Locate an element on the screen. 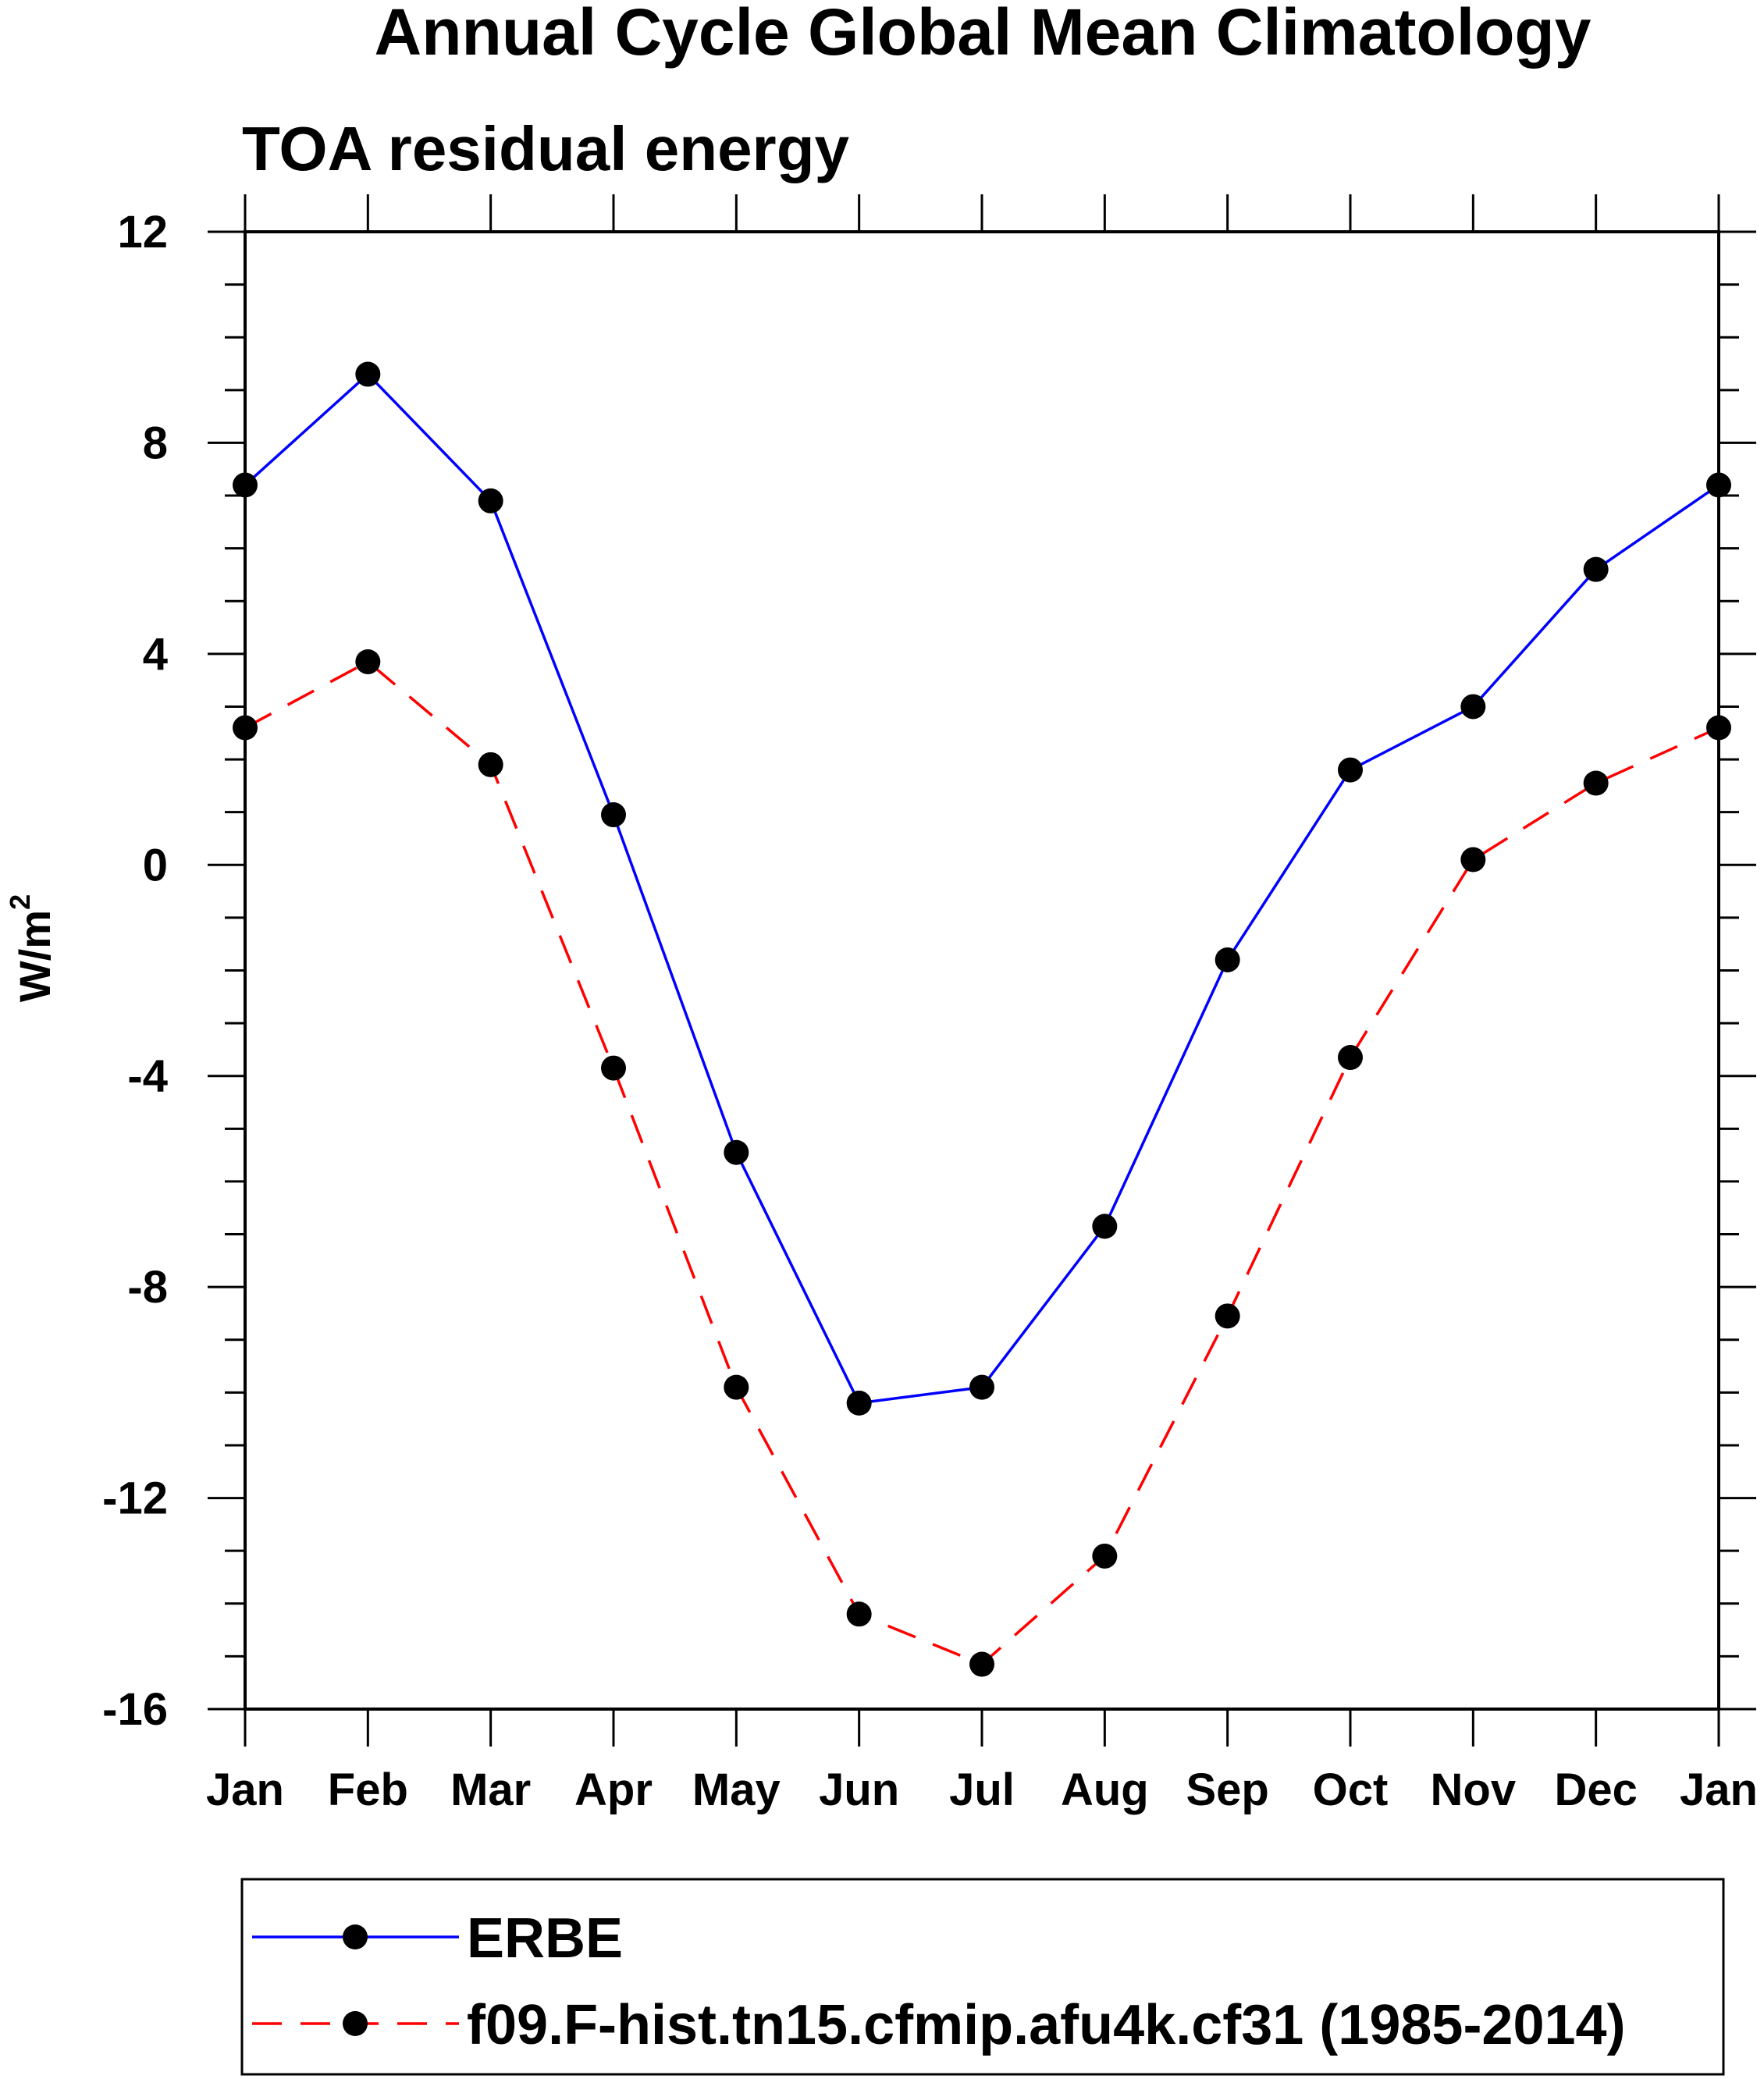 The image size is (1764, 2079). y-tick-label: -4 is located at coordinates (147, 1076).